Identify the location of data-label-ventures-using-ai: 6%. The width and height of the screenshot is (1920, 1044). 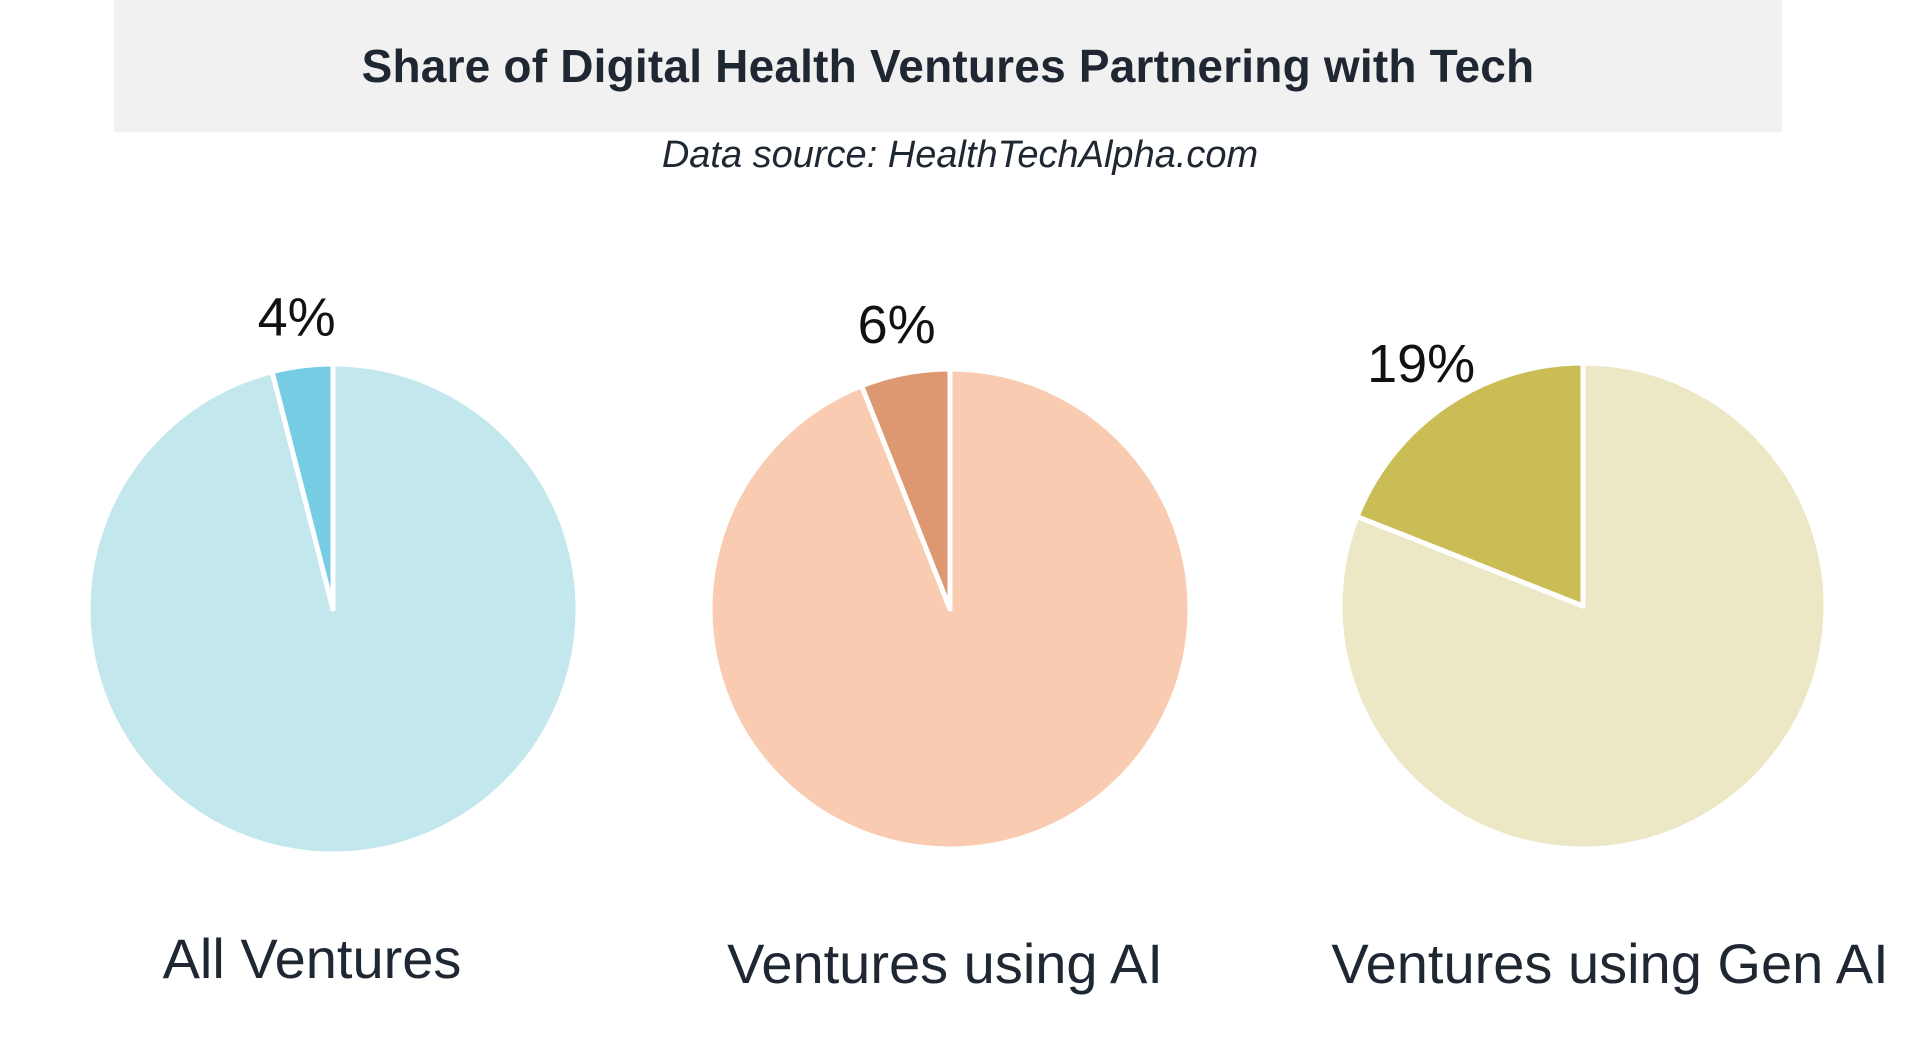
(897, 325).